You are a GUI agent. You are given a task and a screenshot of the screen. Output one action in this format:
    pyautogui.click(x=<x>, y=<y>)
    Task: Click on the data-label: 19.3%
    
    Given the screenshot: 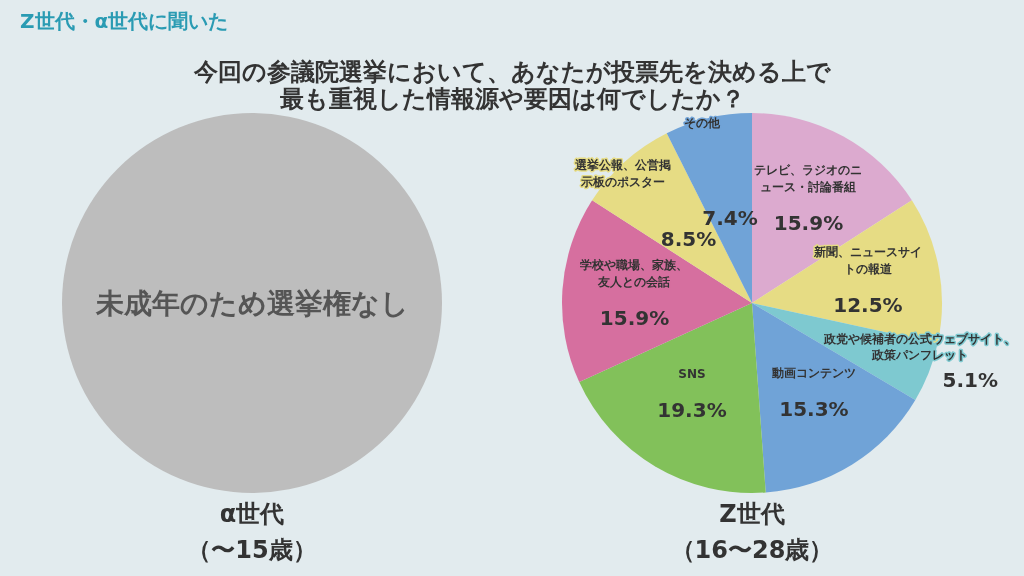 What is the action you would take?
    pyautogui.click(x=692, y=410)
    